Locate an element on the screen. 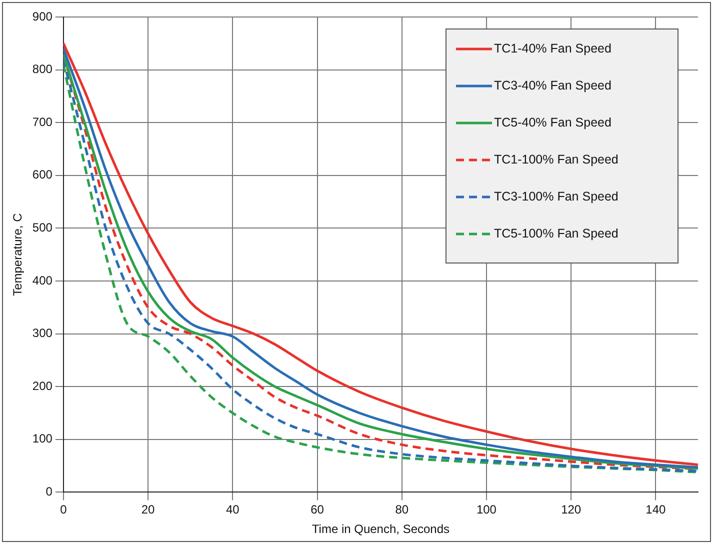 This screenshot has height=544, width=713. x-tick-label: 60 is located at coordinates (317, 509).